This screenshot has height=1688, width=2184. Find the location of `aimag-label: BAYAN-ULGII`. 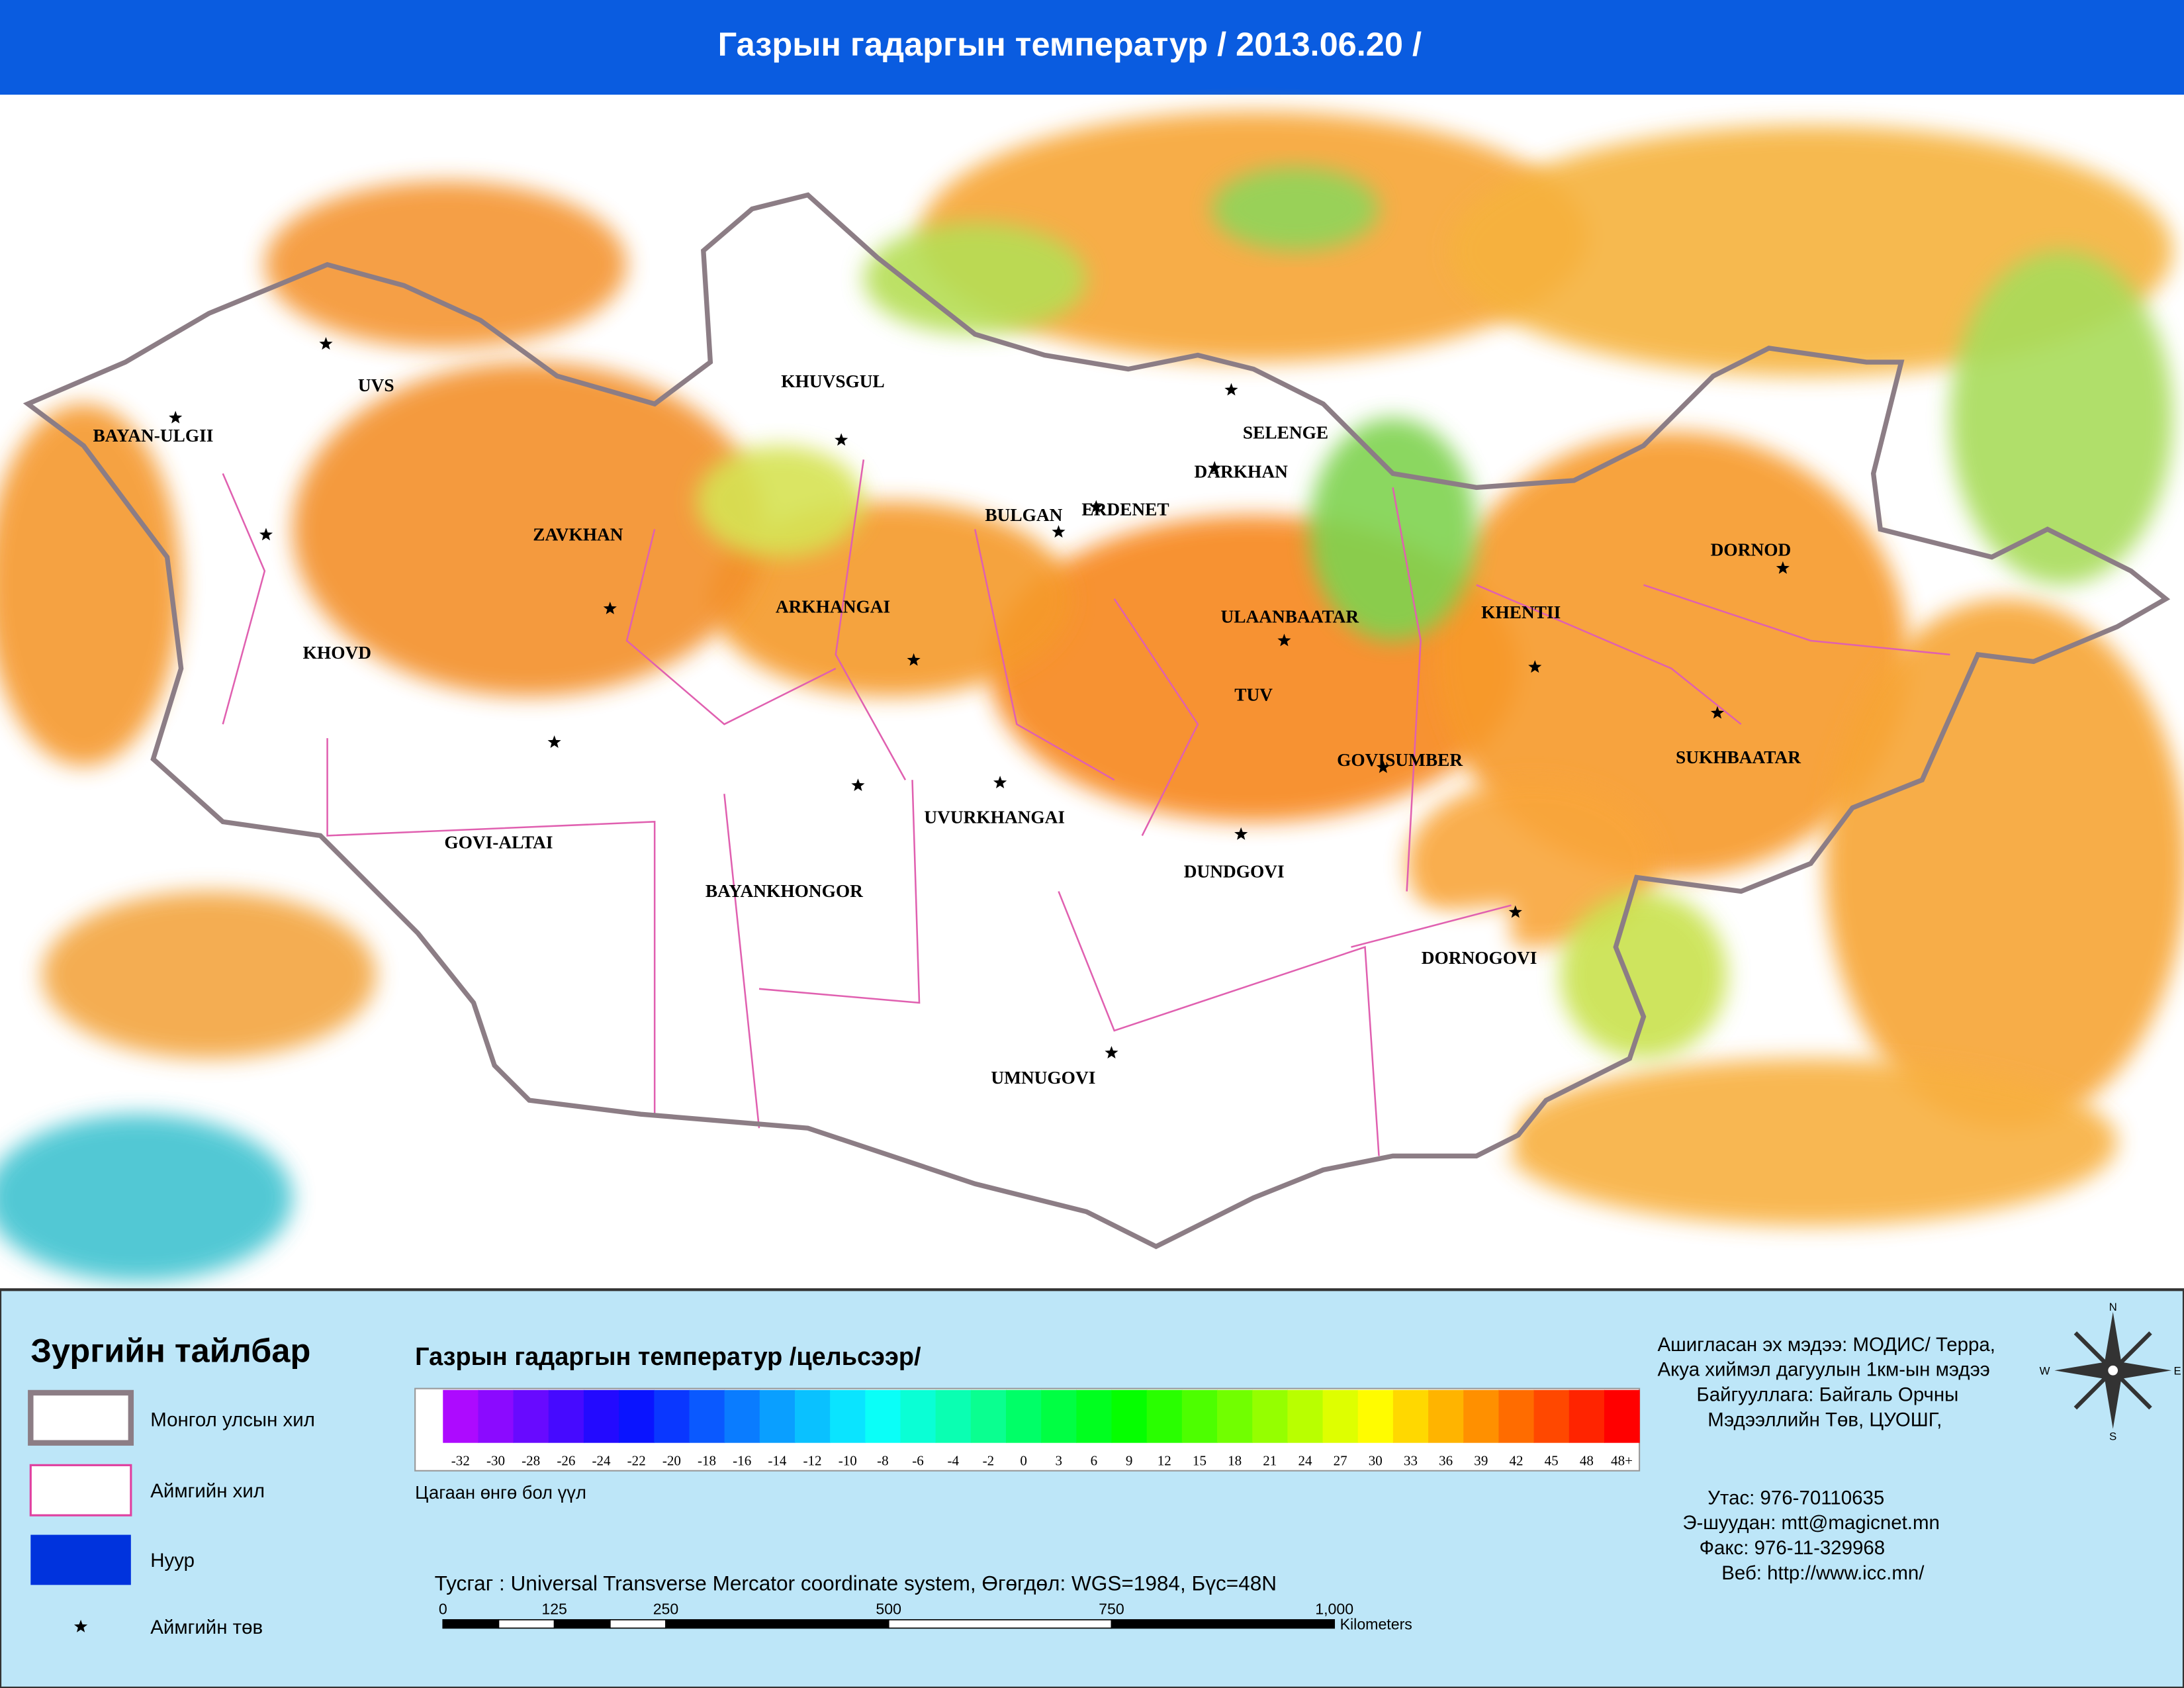

aimag-label: BAYAN-ULGII is located at coordinates (153, 435).